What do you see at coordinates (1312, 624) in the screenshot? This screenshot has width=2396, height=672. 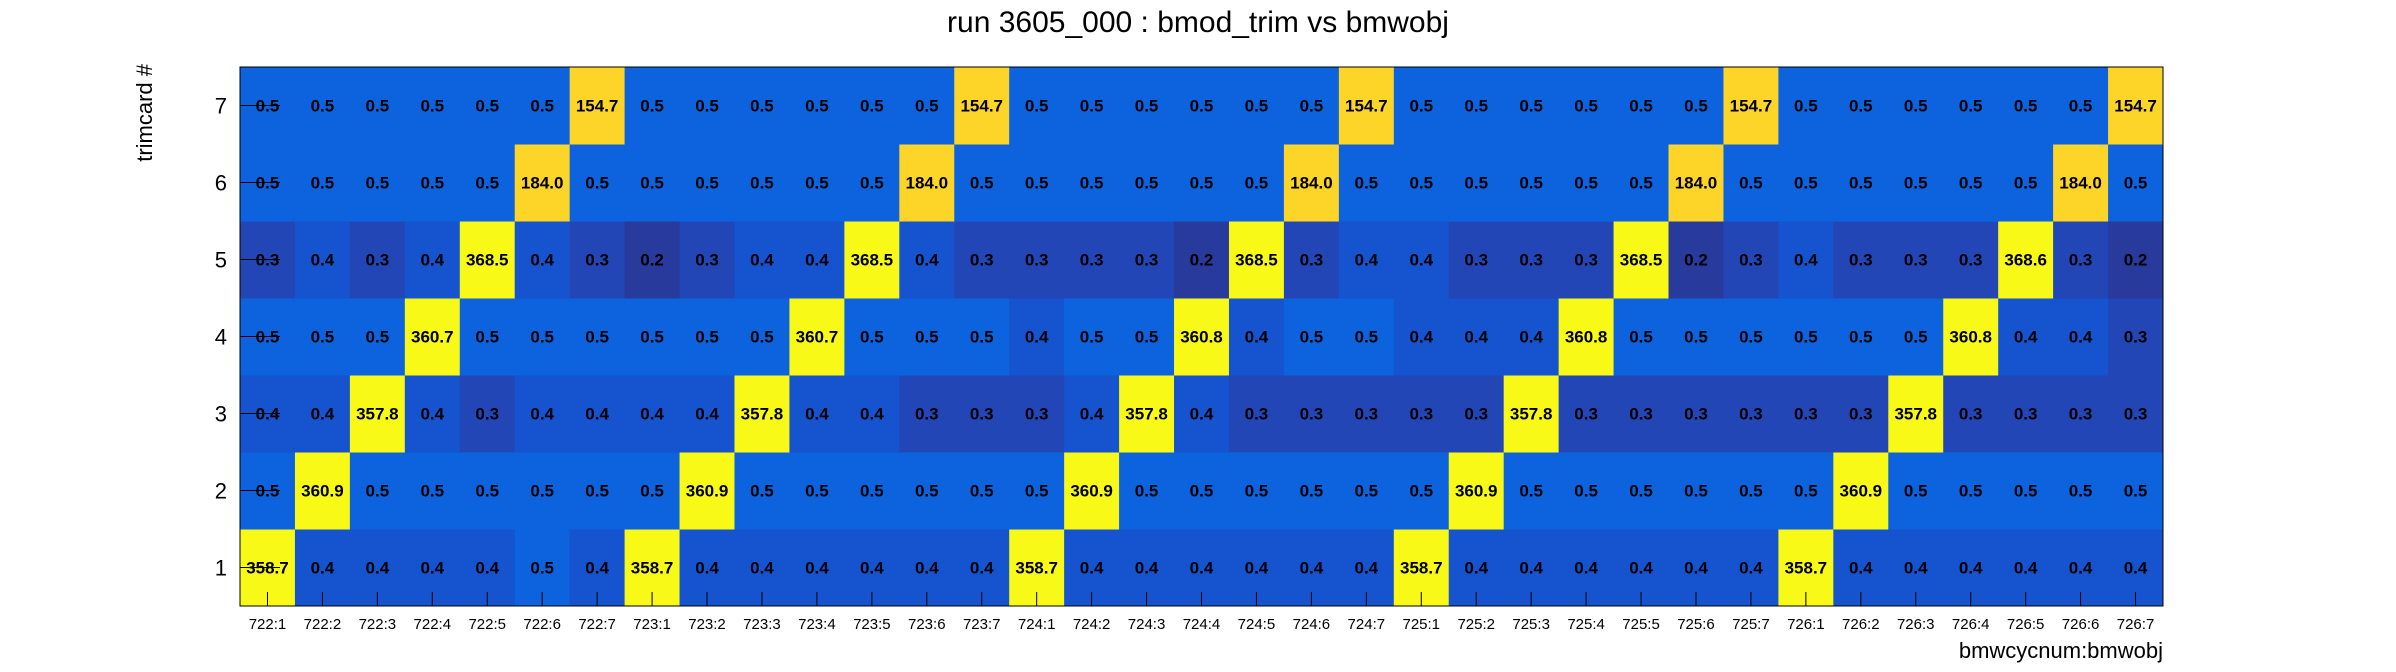 I see `x-tick-label: 724:6` at bounding box center [1312, 624].